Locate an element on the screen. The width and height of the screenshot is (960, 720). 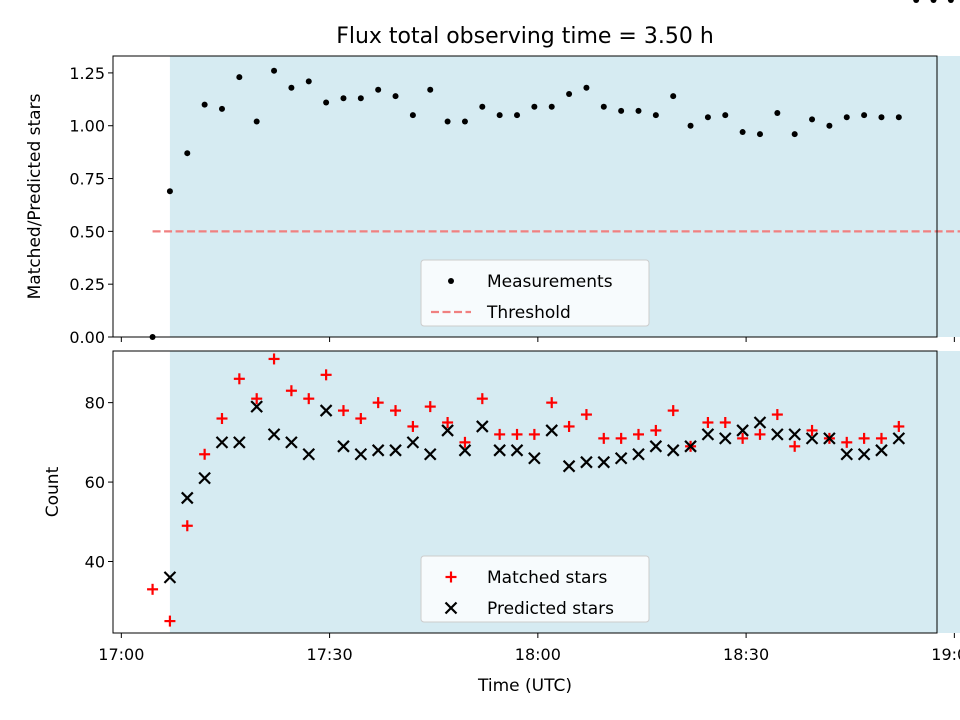
legend-label: Matched stars is located at coordinates (547, 578).